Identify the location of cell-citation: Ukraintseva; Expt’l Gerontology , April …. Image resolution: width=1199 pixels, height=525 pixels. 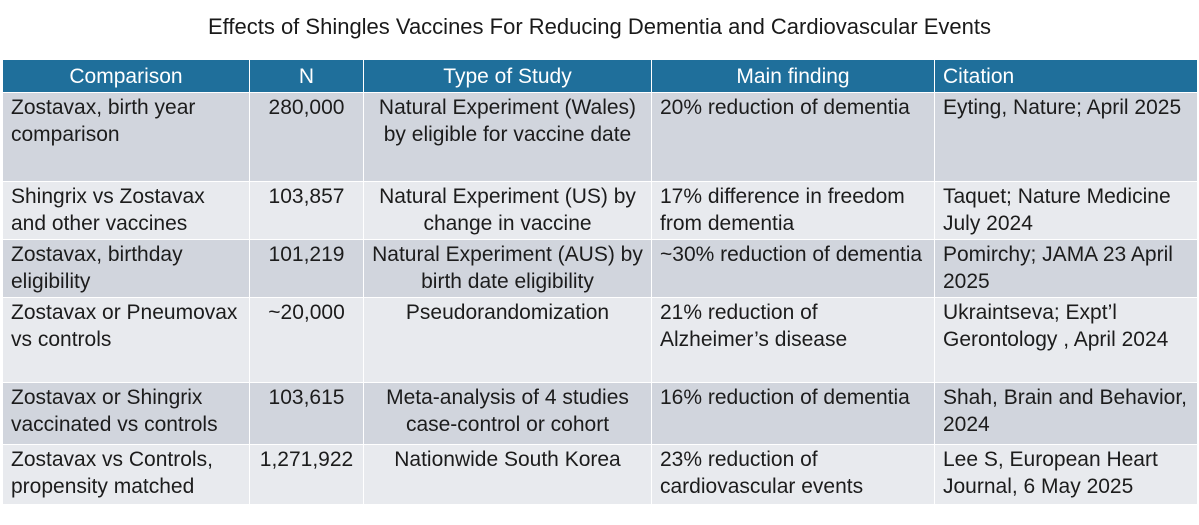
(1066, 340).